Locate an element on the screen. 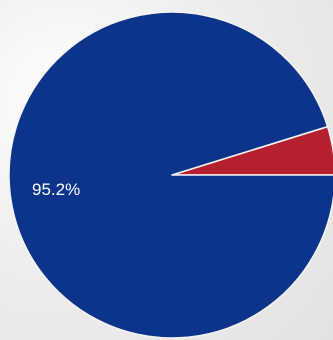 This screenshot has width=333, height=340. slice-label-0: 95.2% is located at coordinates (56, 189).